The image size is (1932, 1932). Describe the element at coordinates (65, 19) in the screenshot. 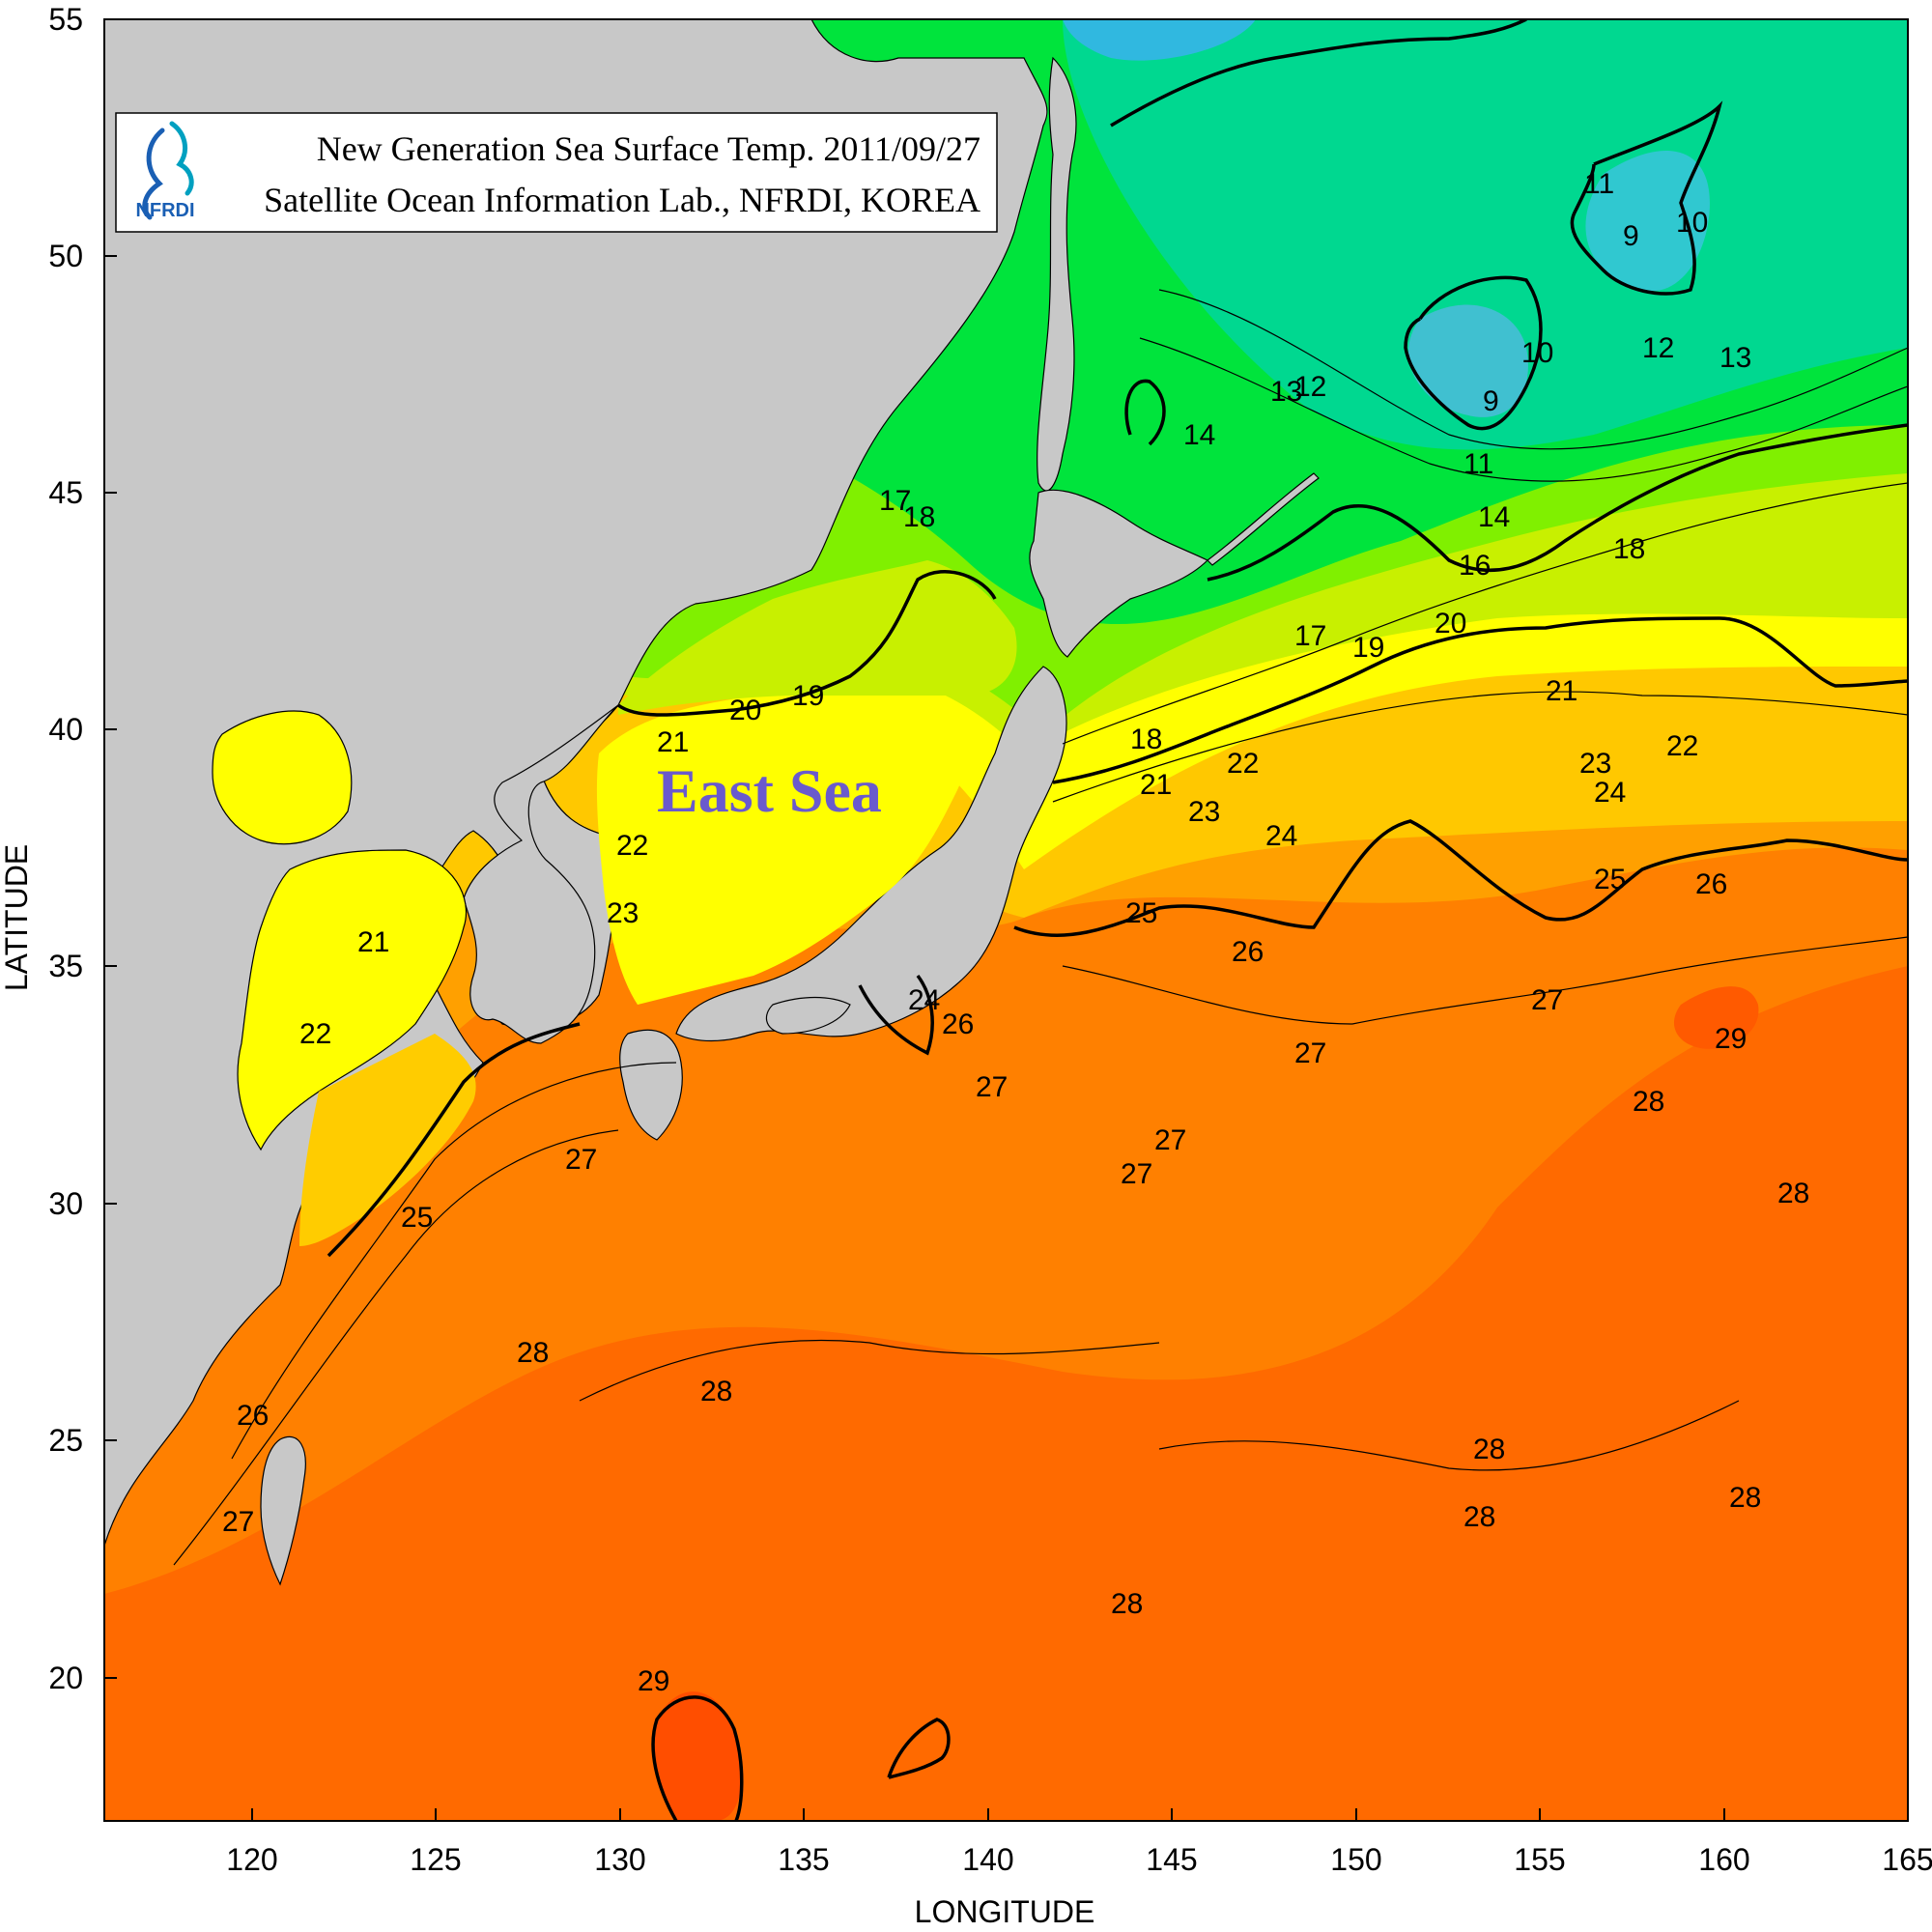

I see `y-tick-label: 55` at that location.